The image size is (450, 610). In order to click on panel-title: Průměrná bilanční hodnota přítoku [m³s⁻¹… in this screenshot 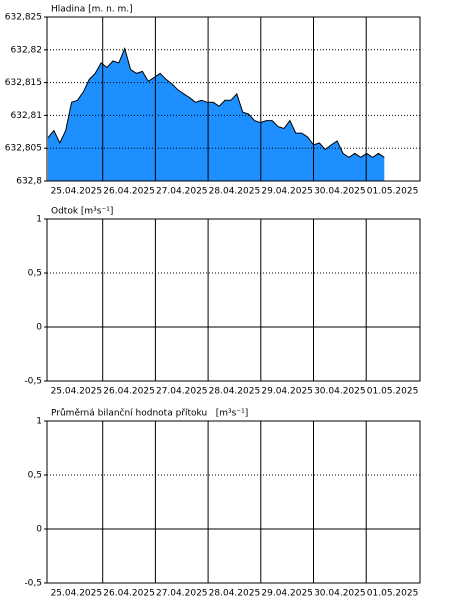, I will do `click(149, 413)`.